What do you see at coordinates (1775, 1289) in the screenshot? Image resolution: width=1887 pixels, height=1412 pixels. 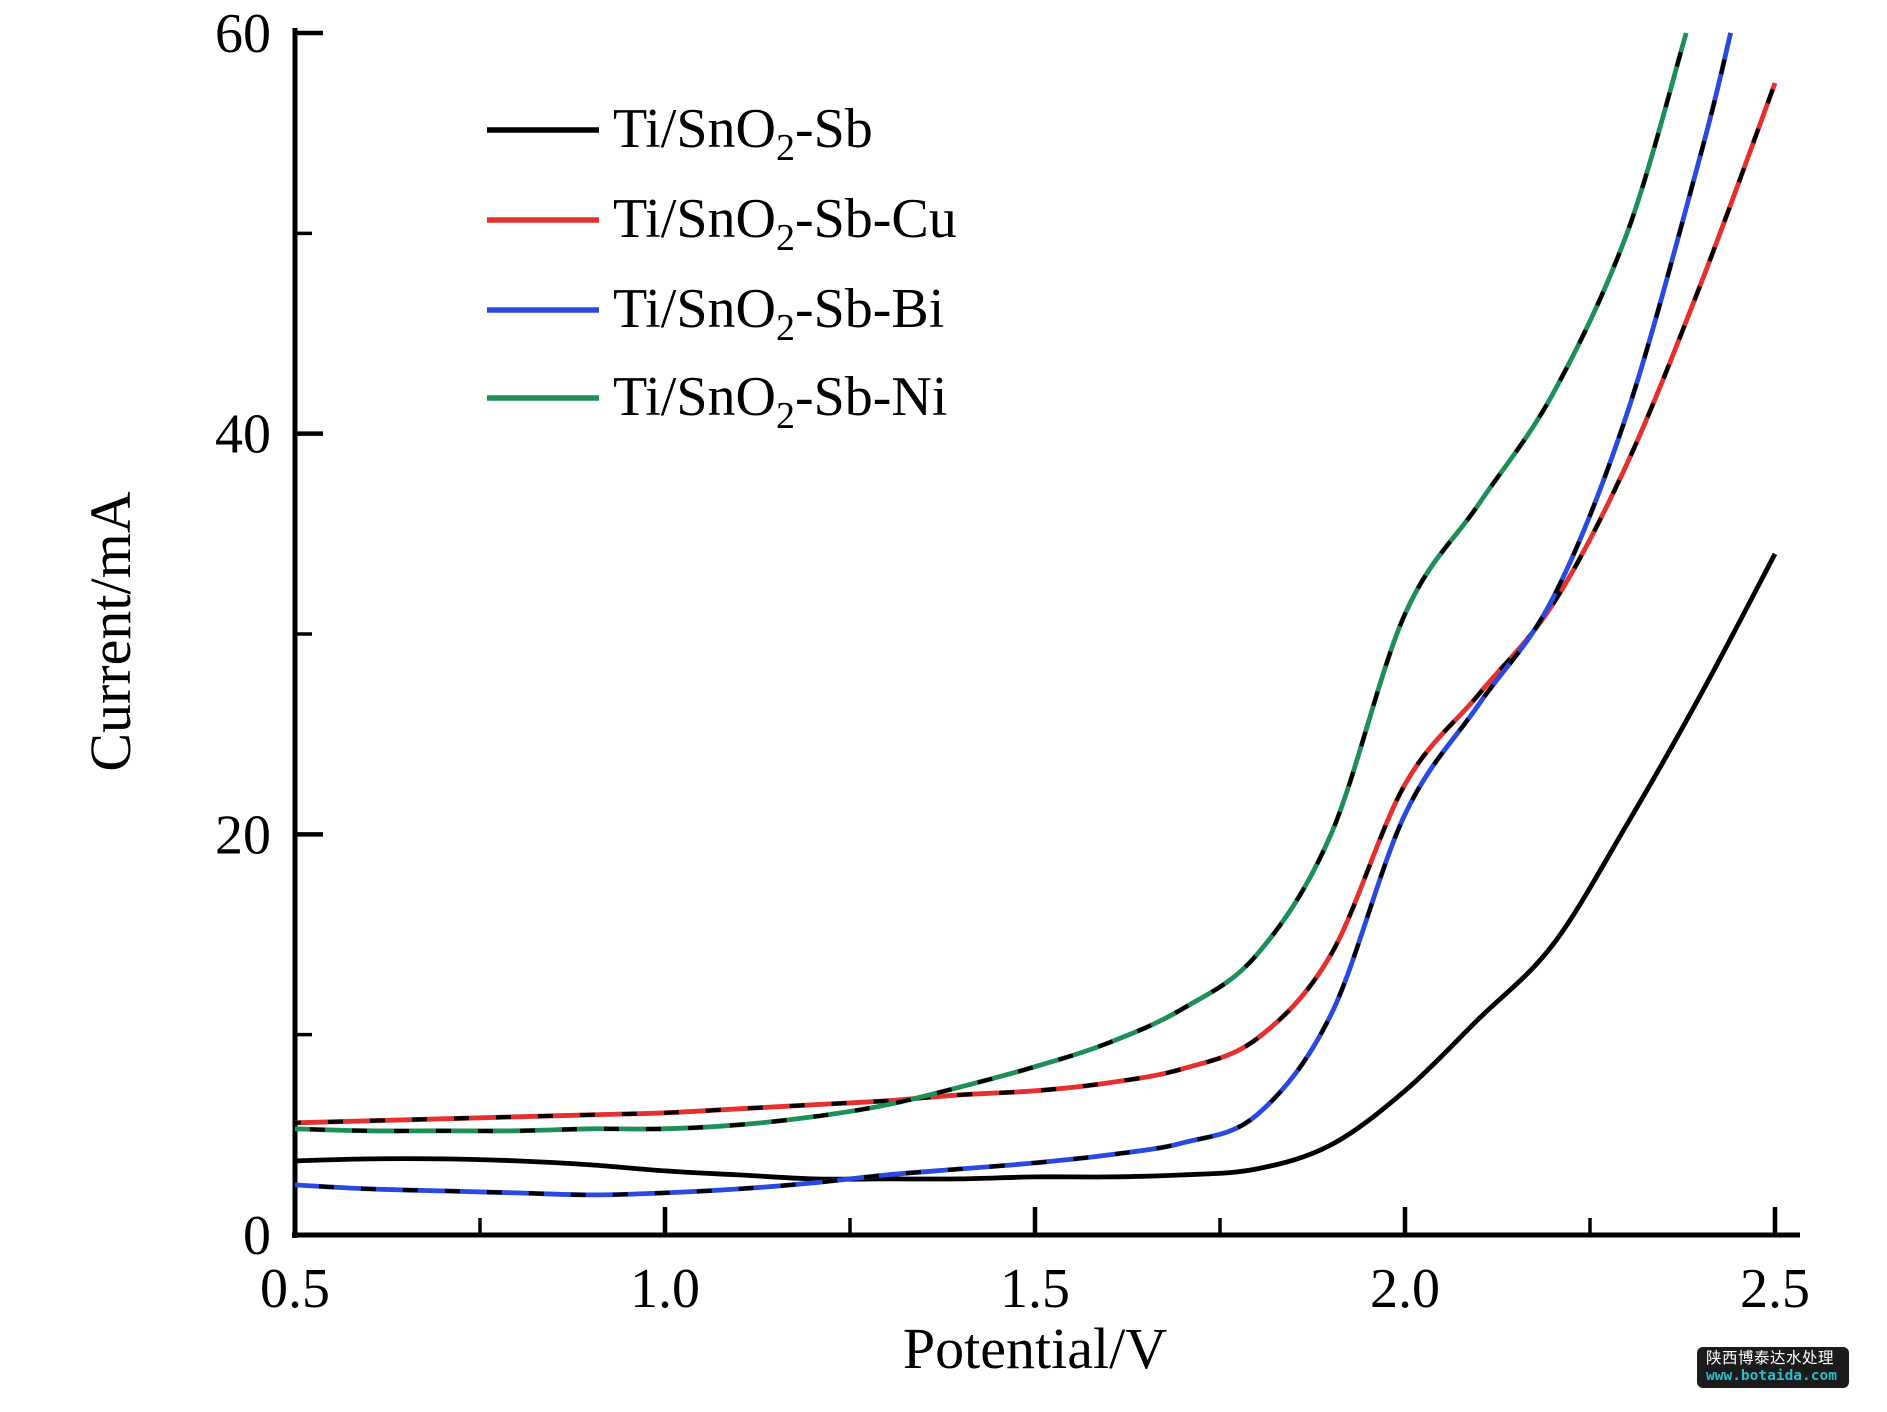 I see `x-tick-label: 2.5` at bounding box center [1775, 1289].